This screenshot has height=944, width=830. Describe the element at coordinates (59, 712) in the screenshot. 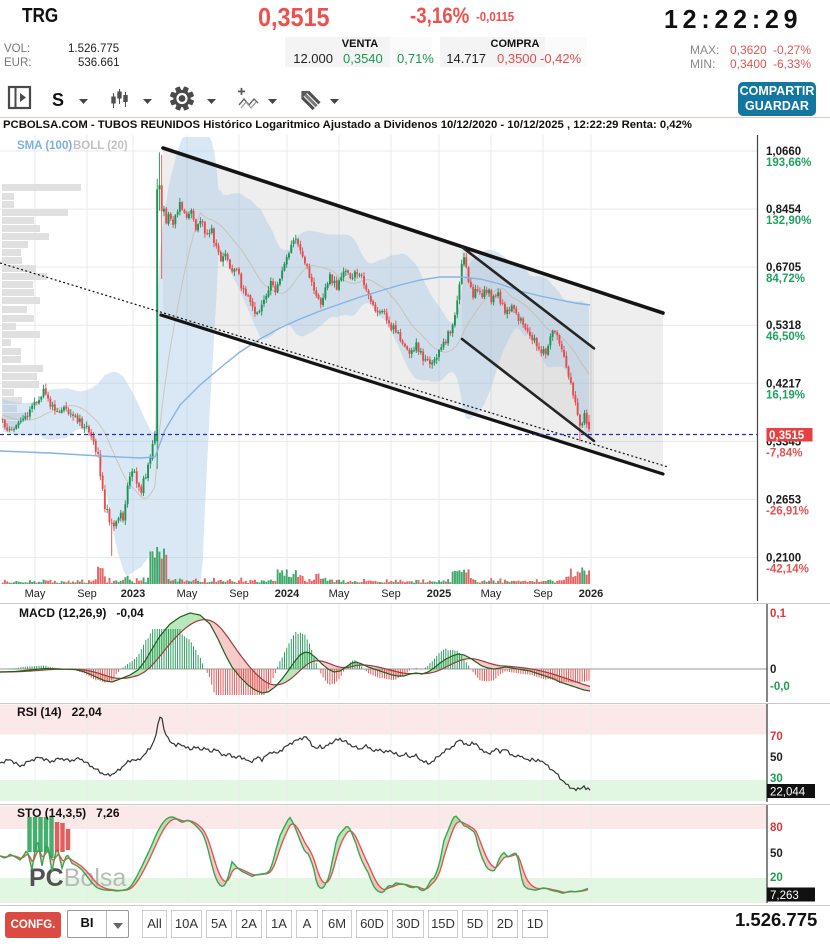

I see `svg-text: RSI (14) 22,04` at that location.